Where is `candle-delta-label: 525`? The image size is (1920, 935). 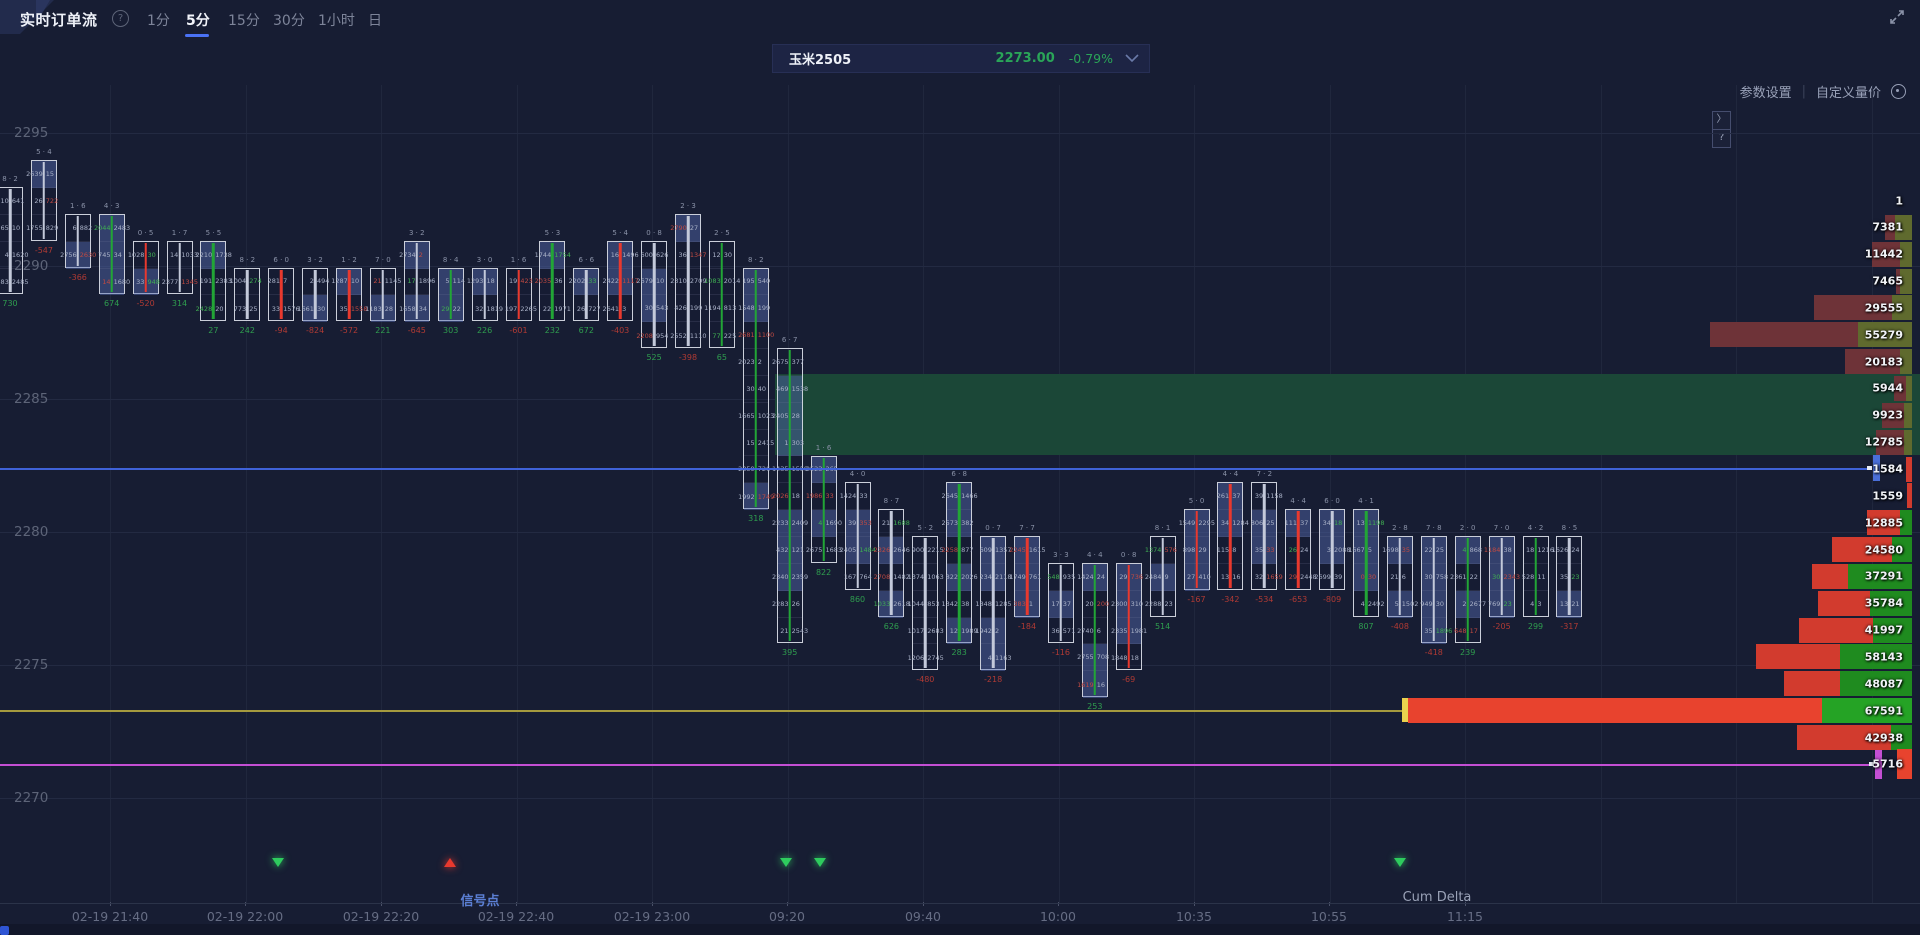 candle-delta-label: 525 is located at coordinates (654, 358).